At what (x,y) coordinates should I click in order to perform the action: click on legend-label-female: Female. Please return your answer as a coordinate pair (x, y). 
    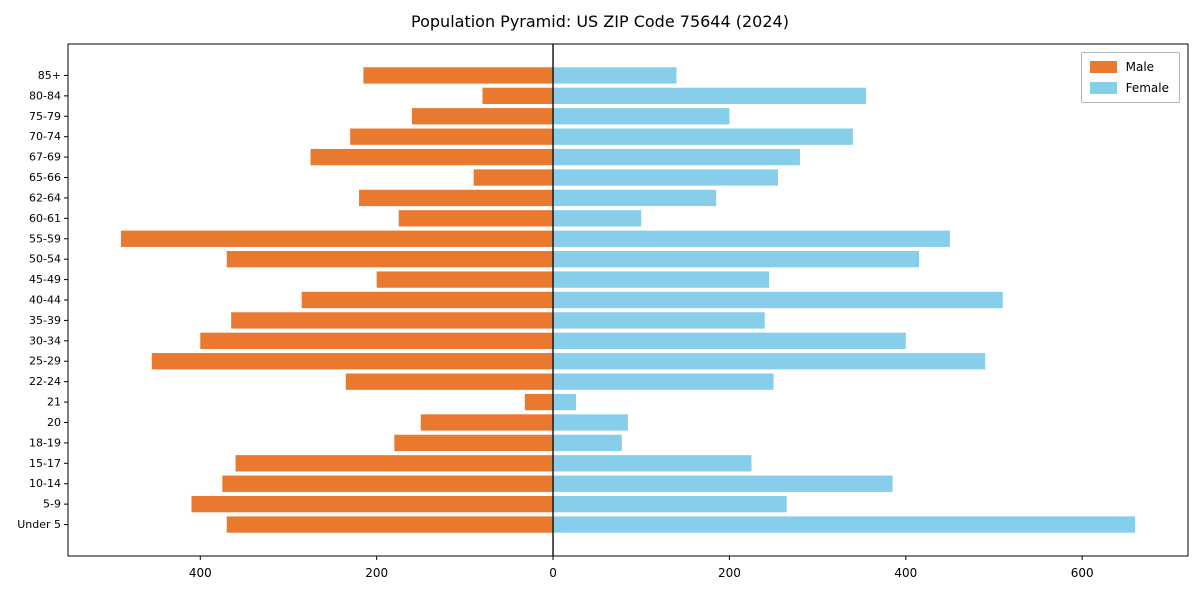
    Looking at the image, I should click on (1147, 88).